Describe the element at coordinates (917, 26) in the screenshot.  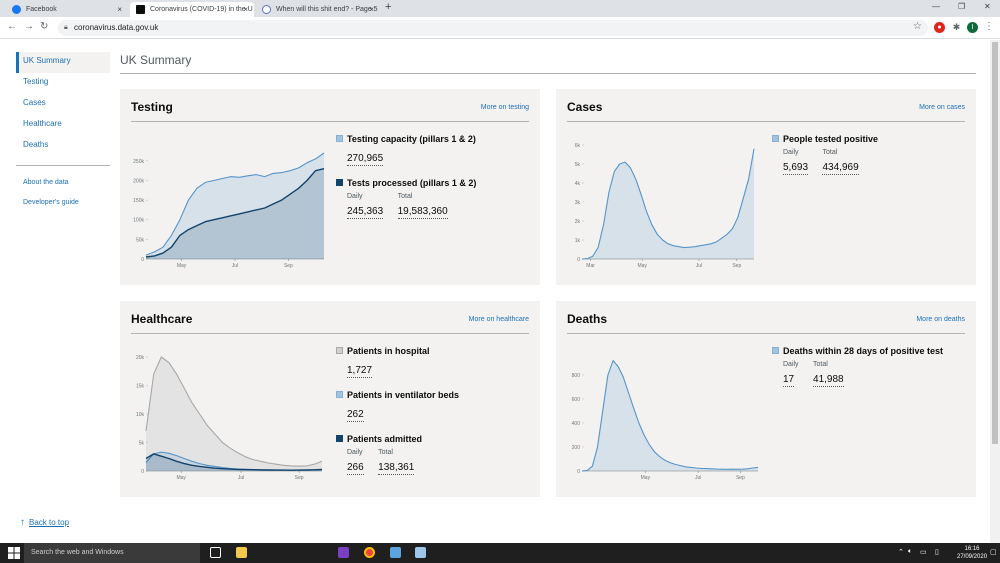
I see `bookmark-star-icon: ☆` at that location.